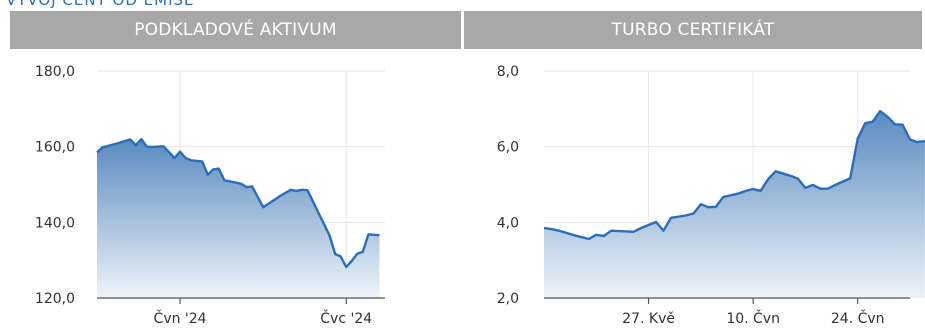 This screenshot has height=329, width=925. I want to click on x-tick-label: 27. Kvě, so click(648, 319).